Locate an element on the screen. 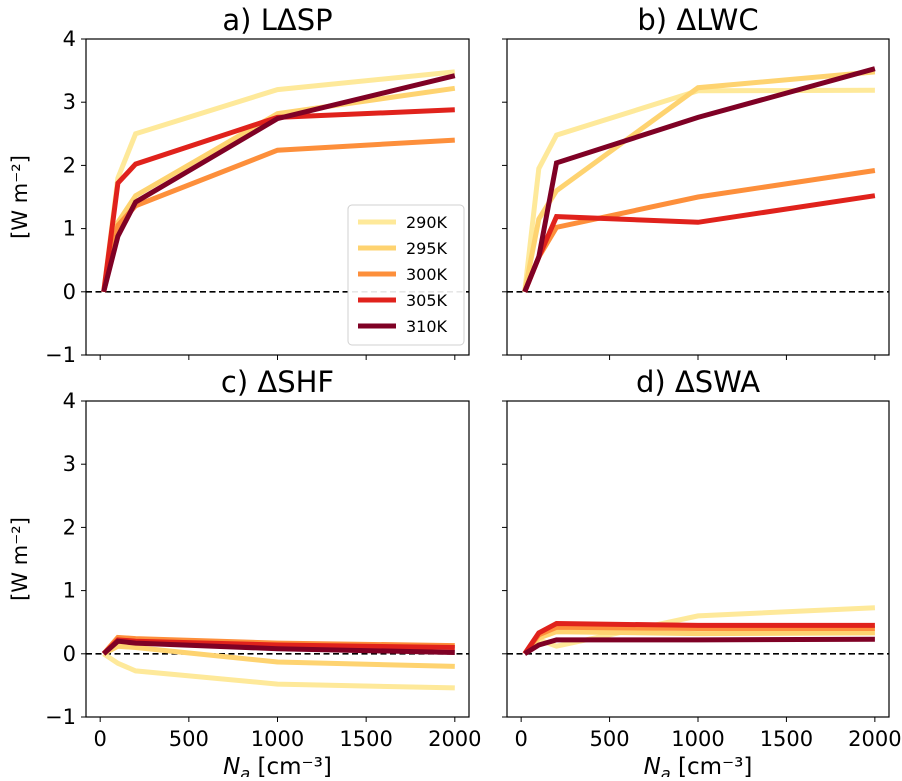  legend-label: 290K is located at coordinates (427, 222).